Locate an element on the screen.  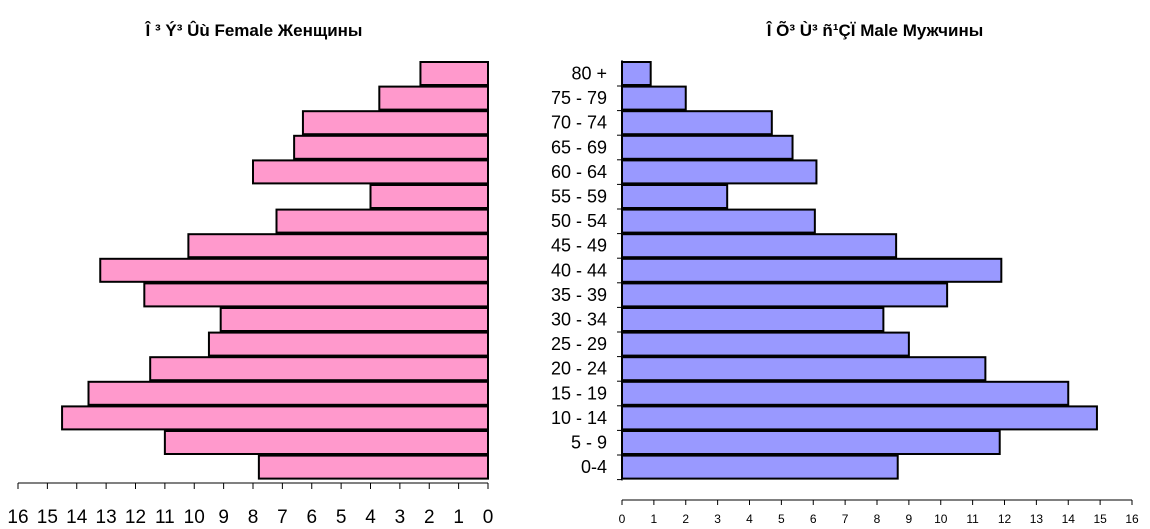
male-x-tick-label: 14 is located at coordinates (1069, 519).